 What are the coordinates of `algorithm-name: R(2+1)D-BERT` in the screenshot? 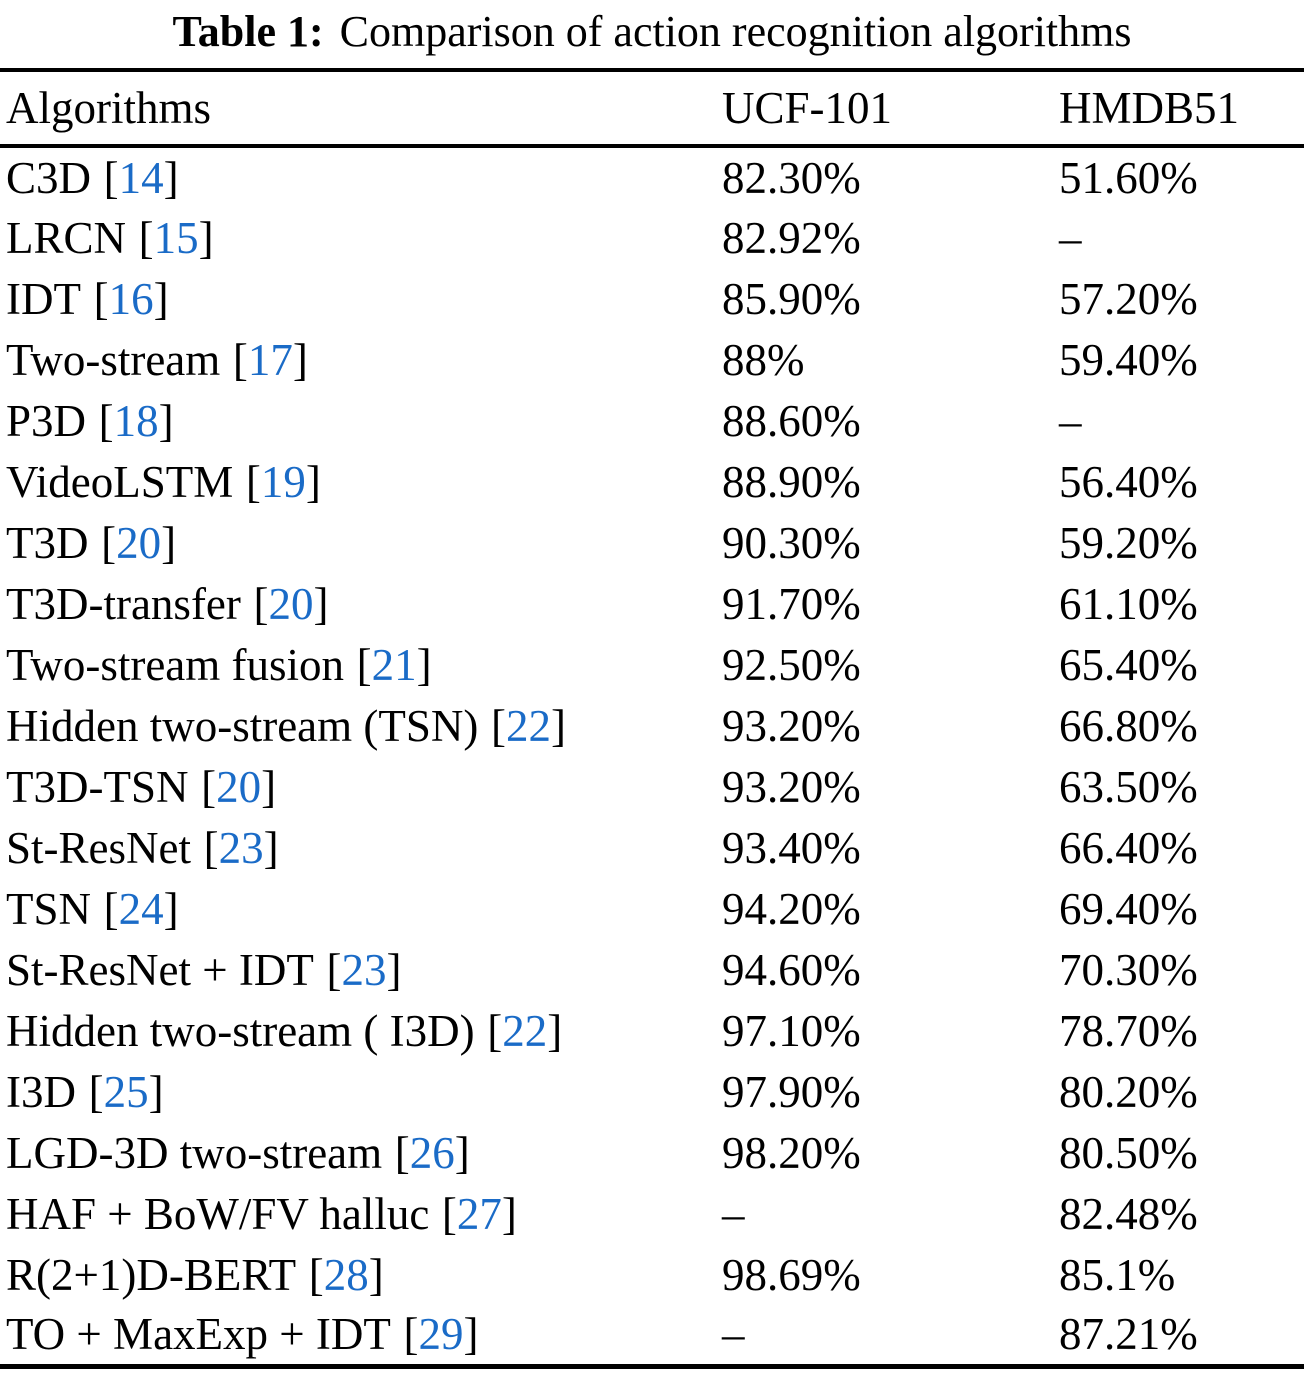 It's located at (151, 1274).